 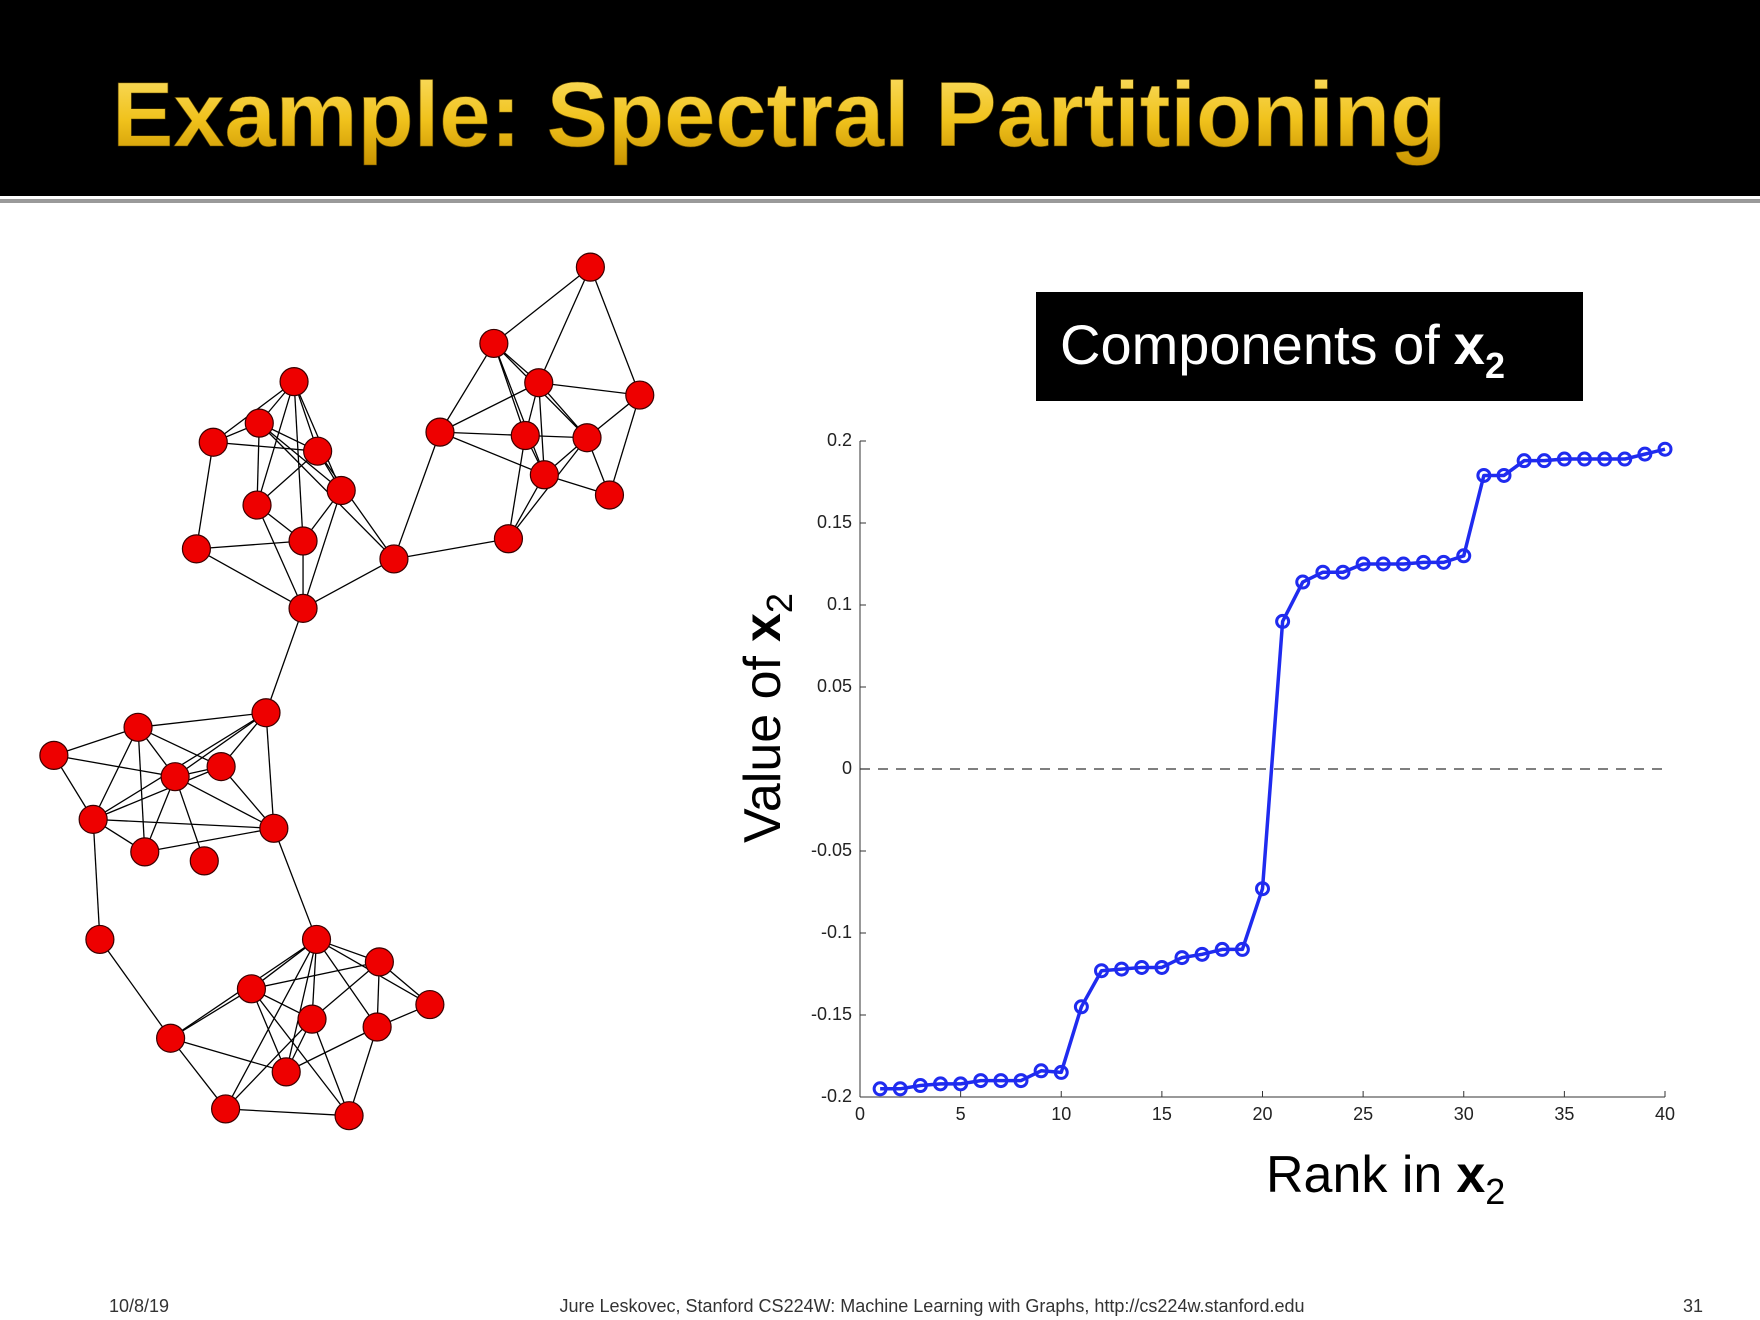 I want to click on x-label-text: Rank in, so click(x=1354, y=1175).